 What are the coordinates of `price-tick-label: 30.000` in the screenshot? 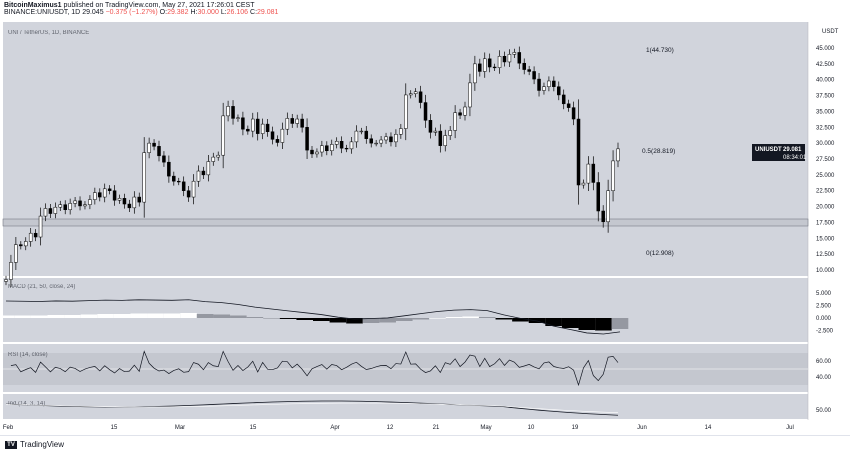 It's located at (825, 144).